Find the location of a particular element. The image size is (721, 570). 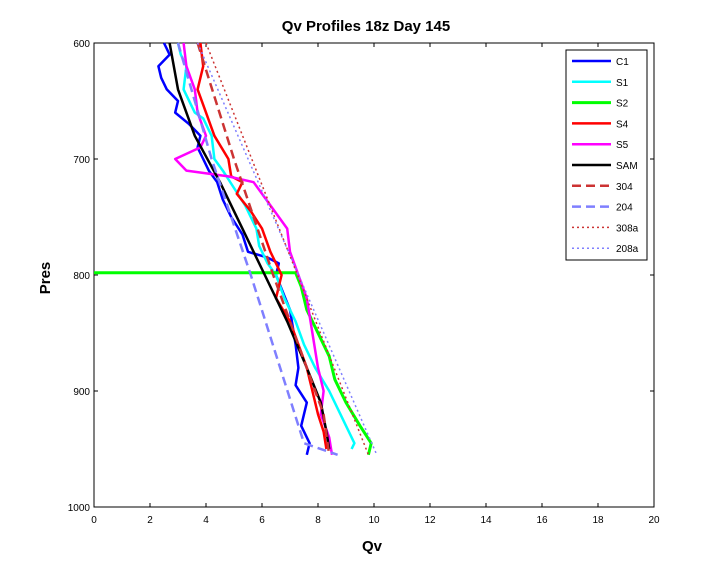

x-tick-label: 20 is located at coordinates (654, 520).